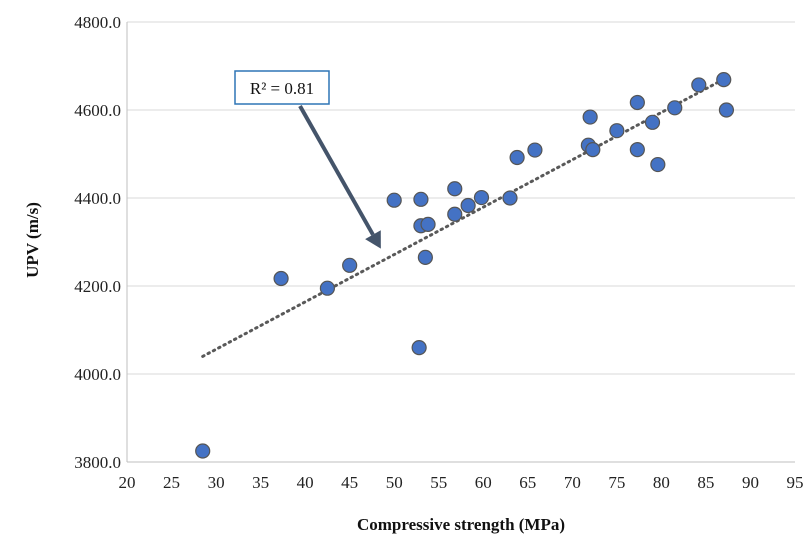 The height and width of the screenshot is (540, 806). Describe the element at coordinates (483, 482) in the screenshot. I see `x-tick-label: 60` at that location.